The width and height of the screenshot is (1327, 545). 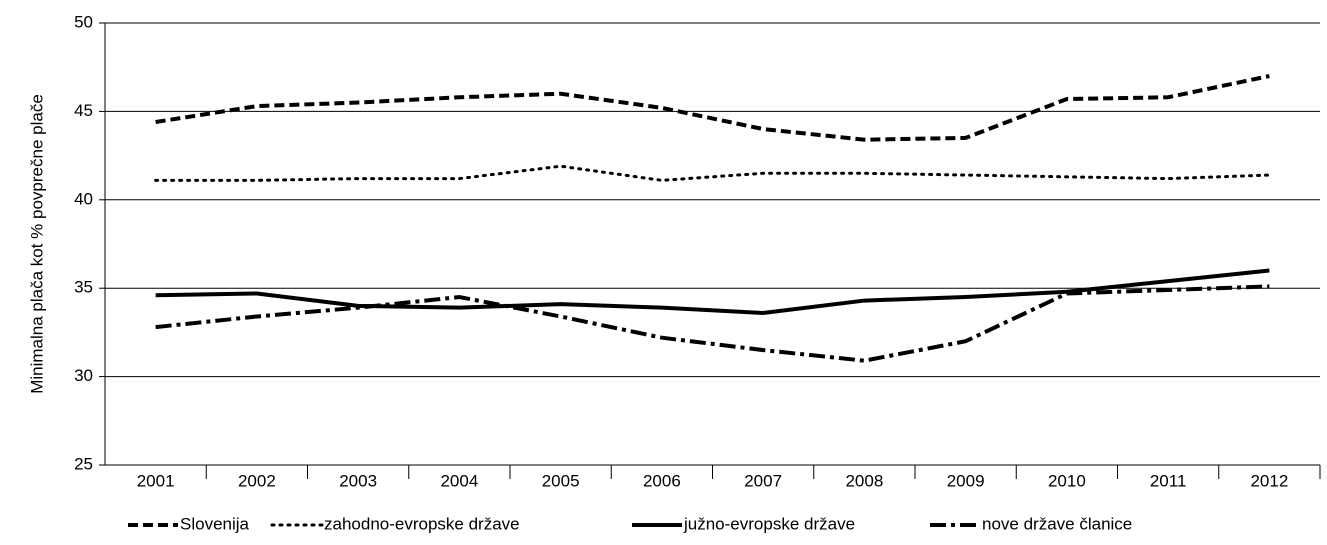 What do you see at coordinates (422, 523) in the screenshot?
I see `legend-label: zahodno-evropske države` at bounding box center [422, 523].